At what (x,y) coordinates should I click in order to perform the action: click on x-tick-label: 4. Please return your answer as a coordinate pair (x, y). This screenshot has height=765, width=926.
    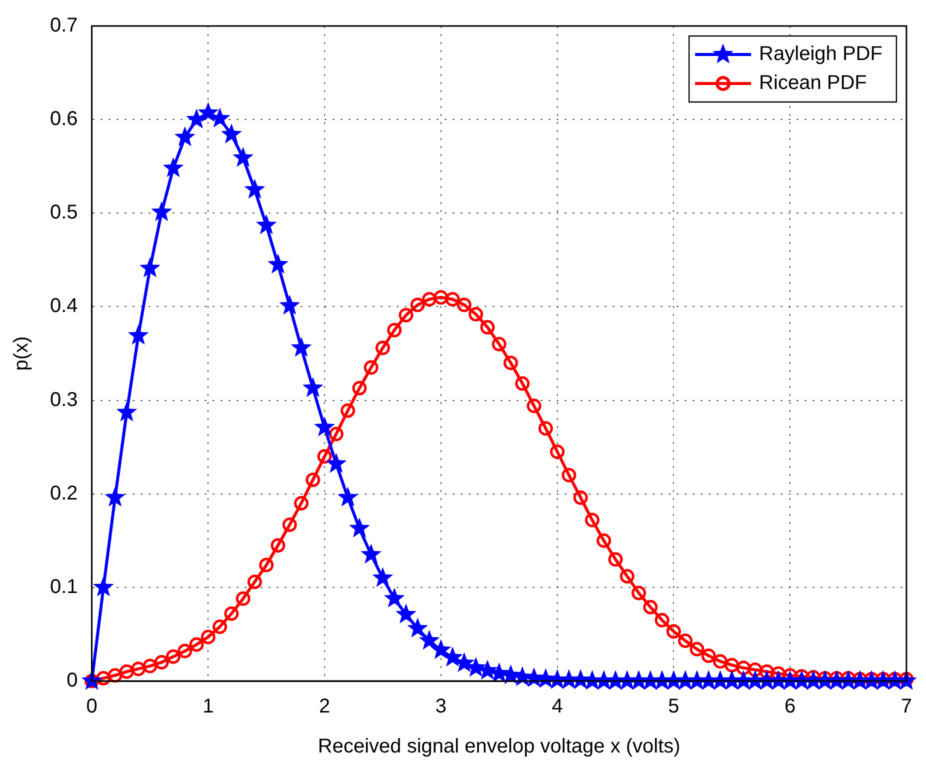
    Looking at the image, I should click on (557, 707).